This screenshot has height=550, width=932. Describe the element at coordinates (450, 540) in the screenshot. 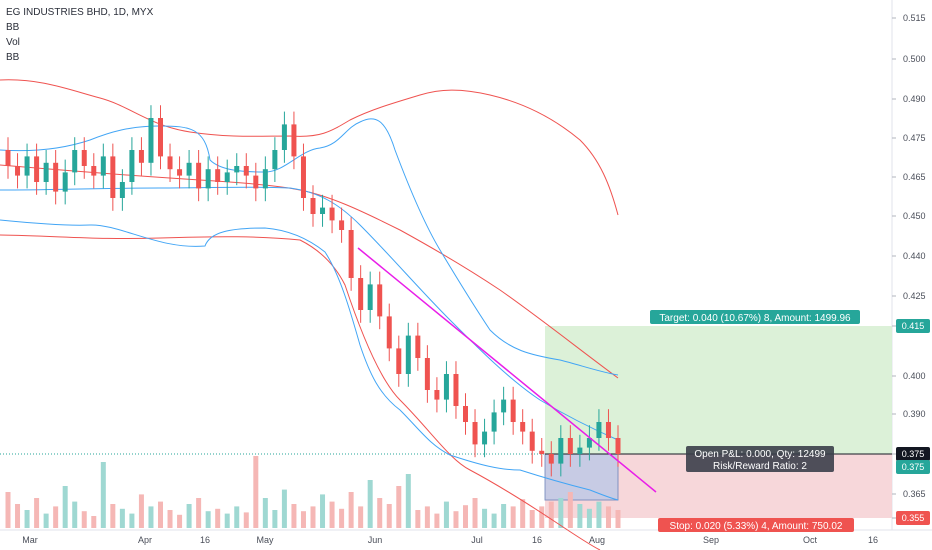

I see `time-axis: Mar Apr 16 May Jun Jul 16 Aug Sep Oct 16` at that location.